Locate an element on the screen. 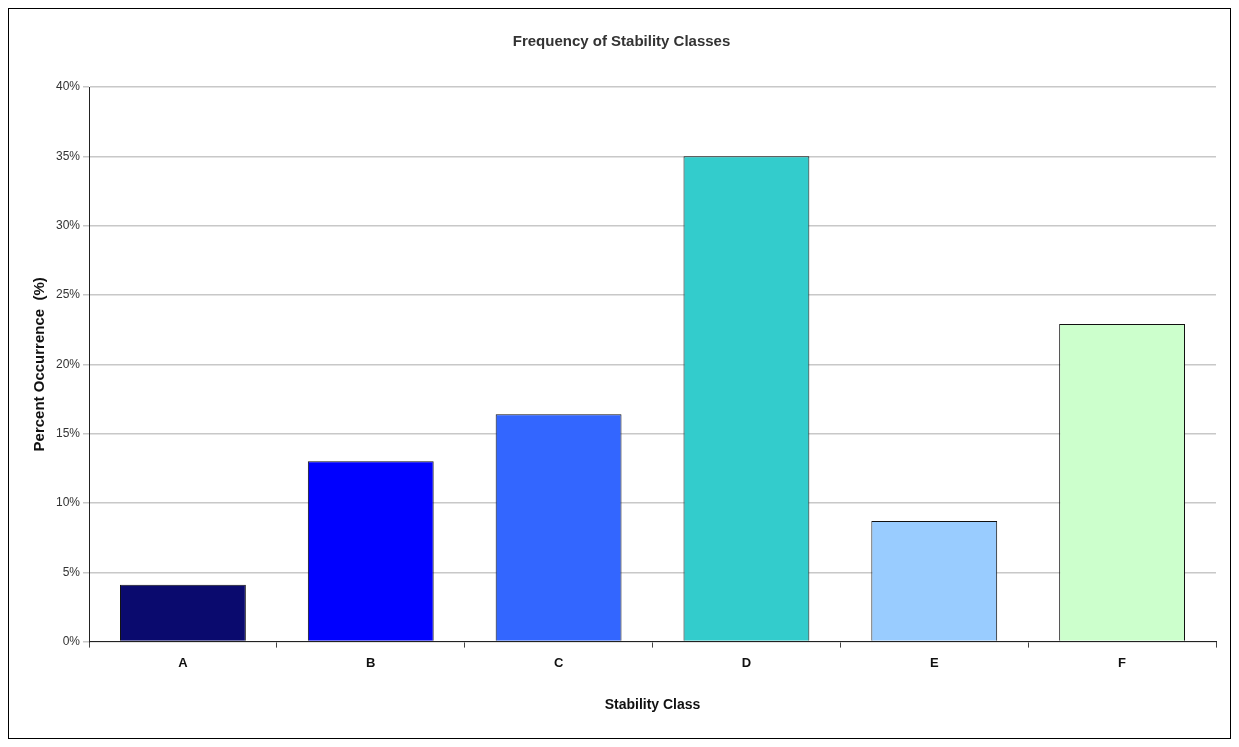 The height and width of the screenshot is (747, 1239). y-tick-label: 35% is located at coordinates (68, 155).